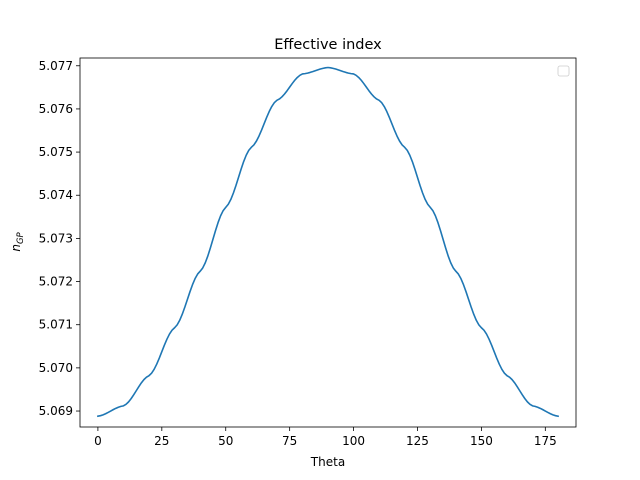 This screenshot has height=480, width=640. I want to click on y-tick-label: 5.069, so click(56, 411).